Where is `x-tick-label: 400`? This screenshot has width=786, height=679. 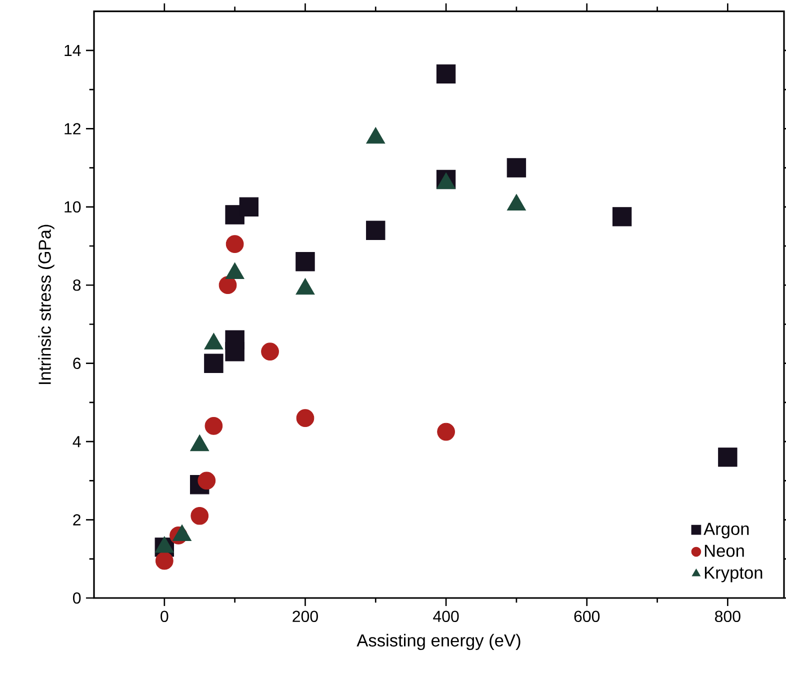 x-tick-label: 400 is located at coordinates (446, 616).